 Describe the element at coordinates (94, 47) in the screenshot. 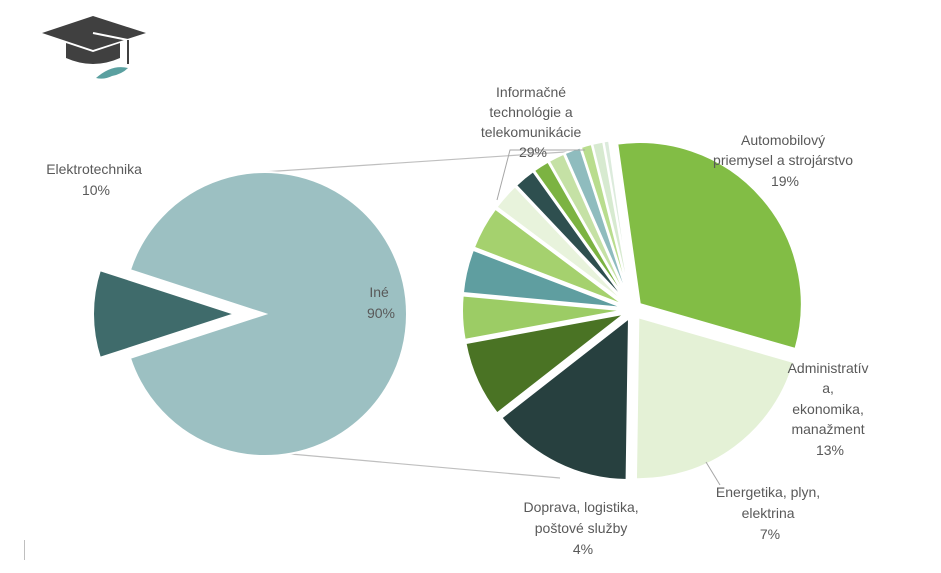

I see `graduation-cap-icon` at that location.